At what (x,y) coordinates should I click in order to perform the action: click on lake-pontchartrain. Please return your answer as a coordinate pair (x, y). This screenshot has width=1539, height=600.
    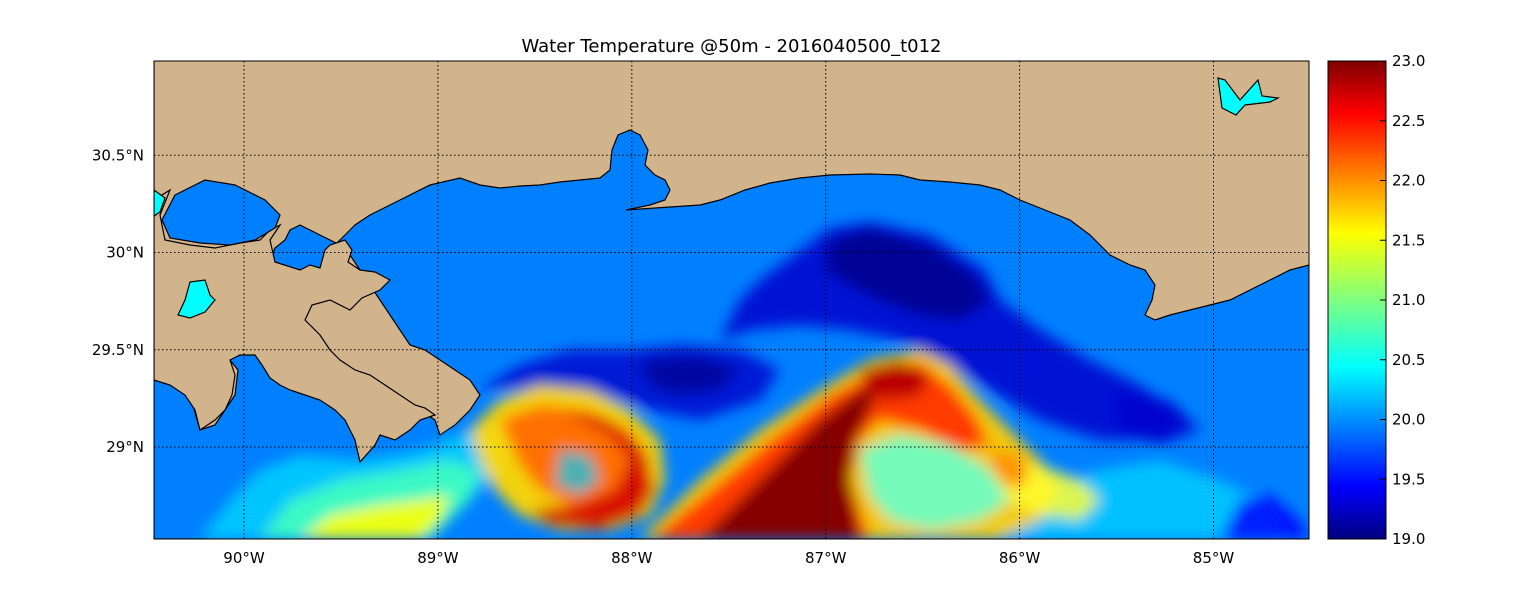
    Looking at the image, I should click on (221, 212).